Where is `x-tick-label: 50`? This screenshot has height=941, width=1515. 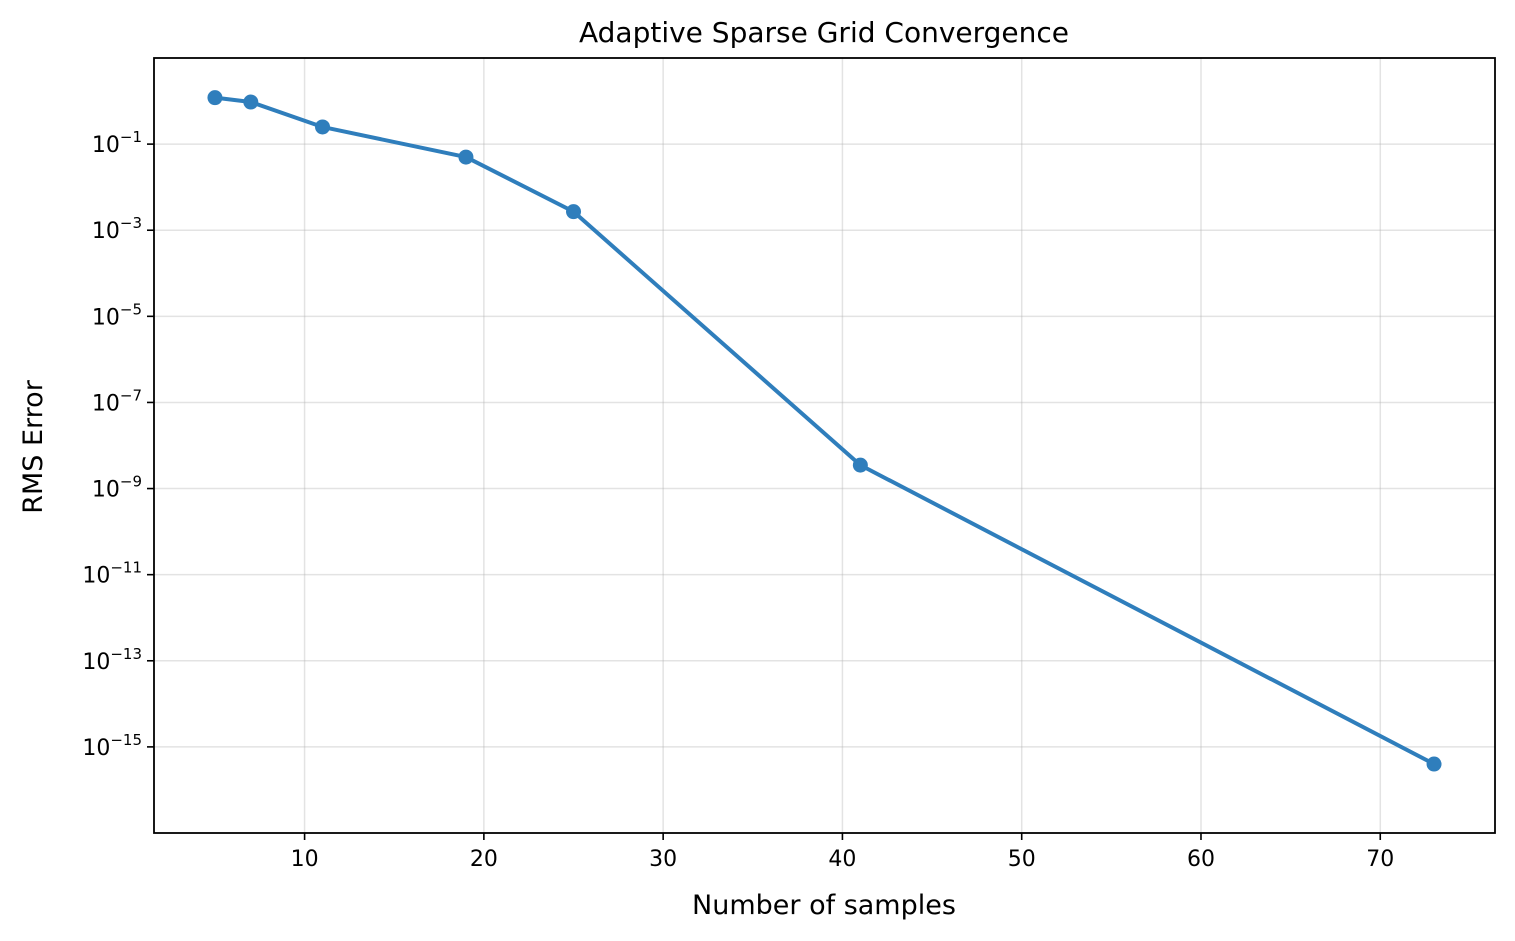 x-tick-label: 50 is located at coordinates (1022, 859).